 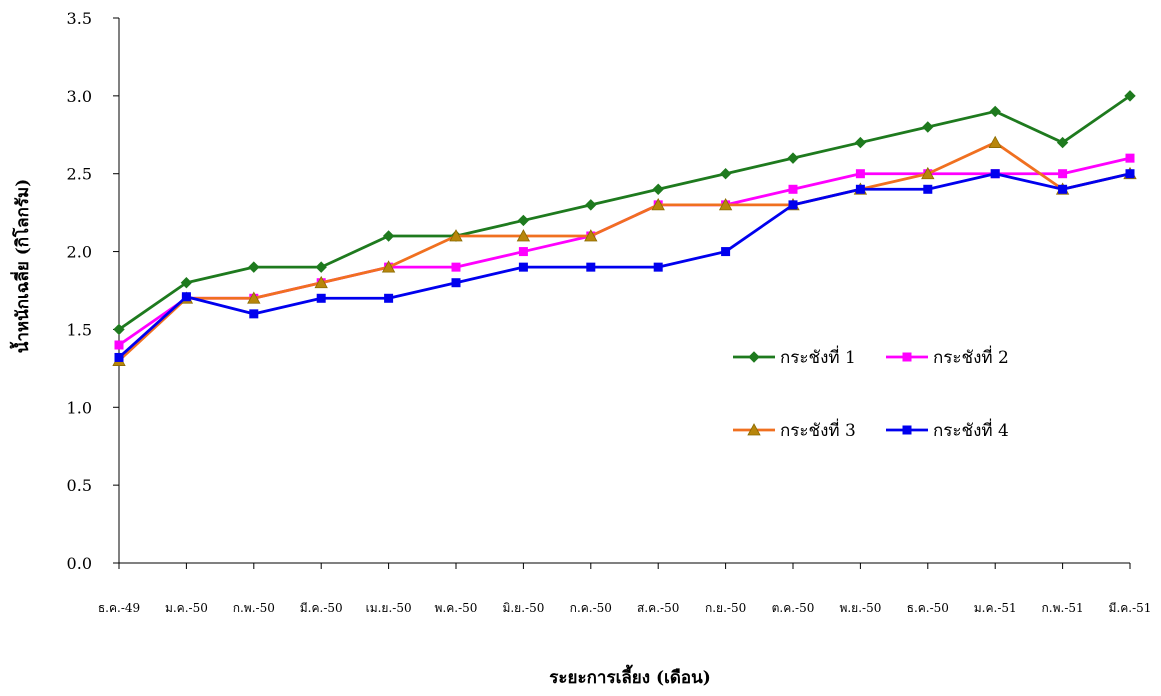 What do you see at coordinates (79, 563) in the screenshot?
I see `y-tick-label: 0.0` at bounding box center [79, 563].